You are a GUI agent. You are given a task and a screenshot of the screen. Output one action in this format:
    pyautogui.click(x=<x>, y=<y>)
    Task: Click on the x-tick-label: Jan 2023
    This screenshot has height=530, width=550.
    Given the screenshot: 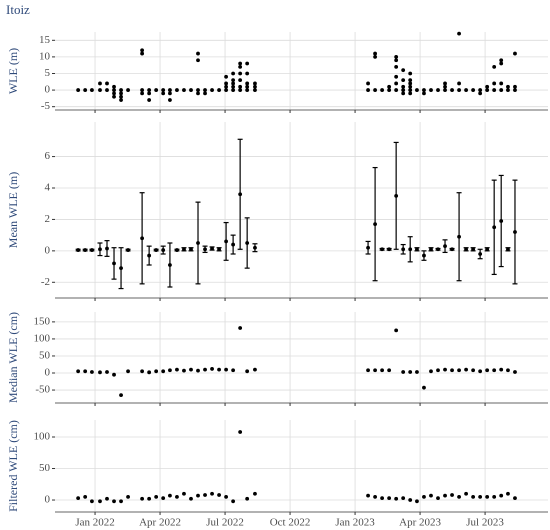 What is the action you would take?
    pyautogui.click(x=355, y=523)
    